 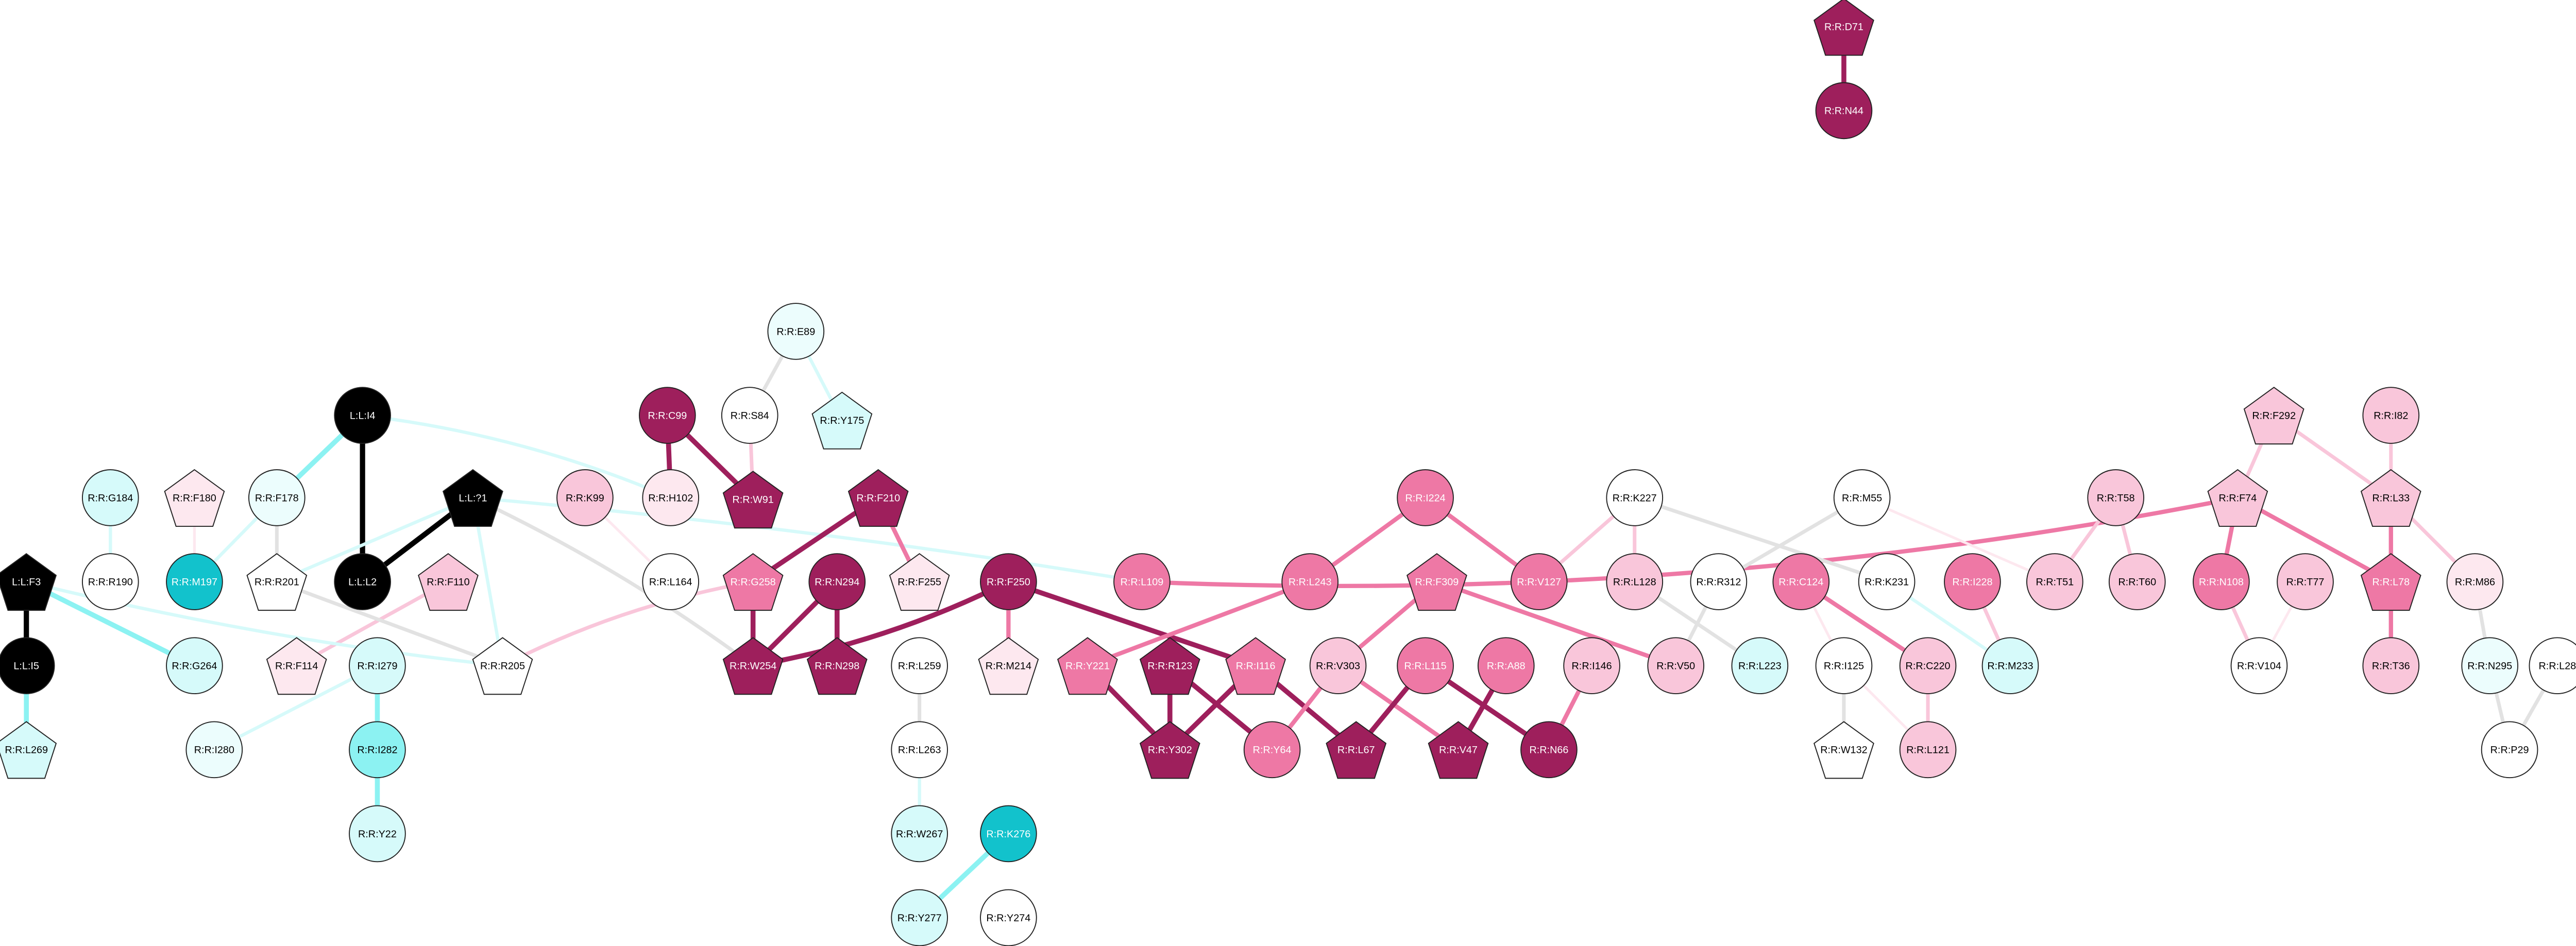 What do you see at coordinates (28, 750) in the screenshot?
I see `node: R:R:L269` at bounding box center [28, 750].